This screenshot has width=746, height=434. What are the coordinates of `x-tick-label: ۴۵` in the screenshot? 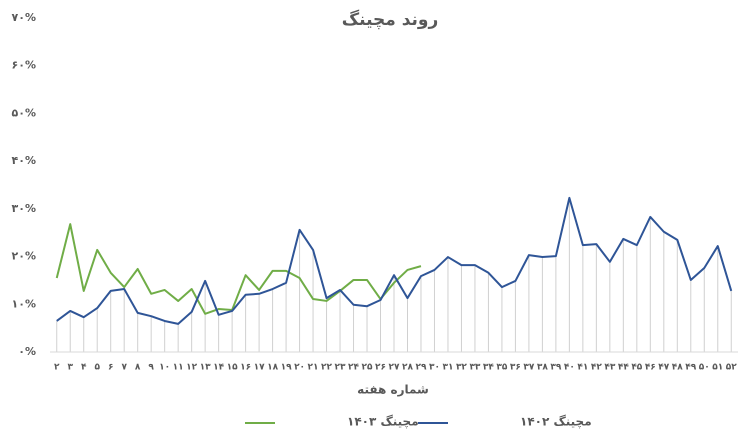 It's located at (636, 368).